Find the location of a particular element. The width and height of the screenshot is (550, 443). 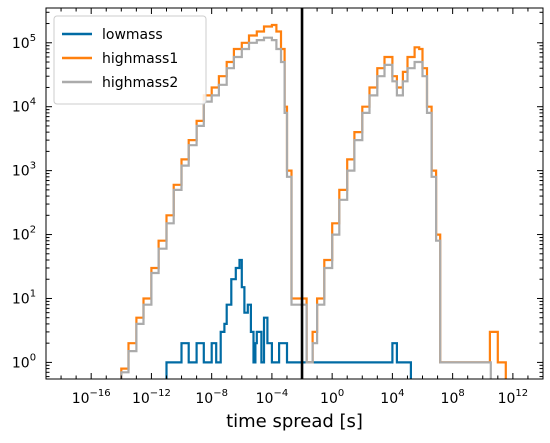

y-tick-exponent: 2 is located at coordinates (33, 230).